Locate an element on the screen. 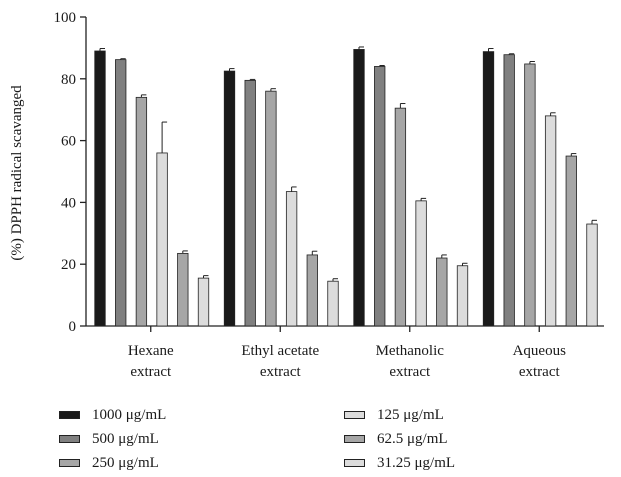 The height and width of the screenshot is (477, 621). x-tick-label: Hexane is located at coordinates (151, 351).